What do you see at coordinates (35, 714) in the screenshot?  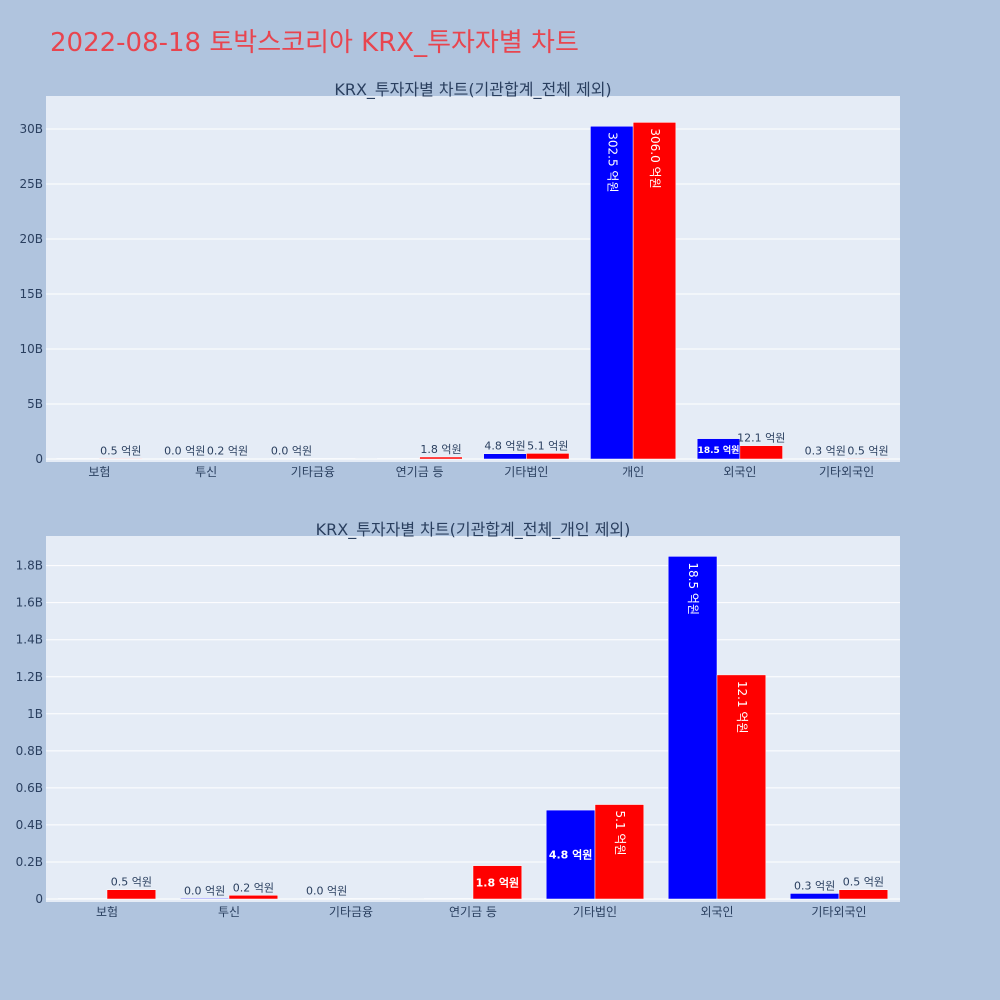 I see `y-tick-label: 1B` at bounding box center [35, 714].